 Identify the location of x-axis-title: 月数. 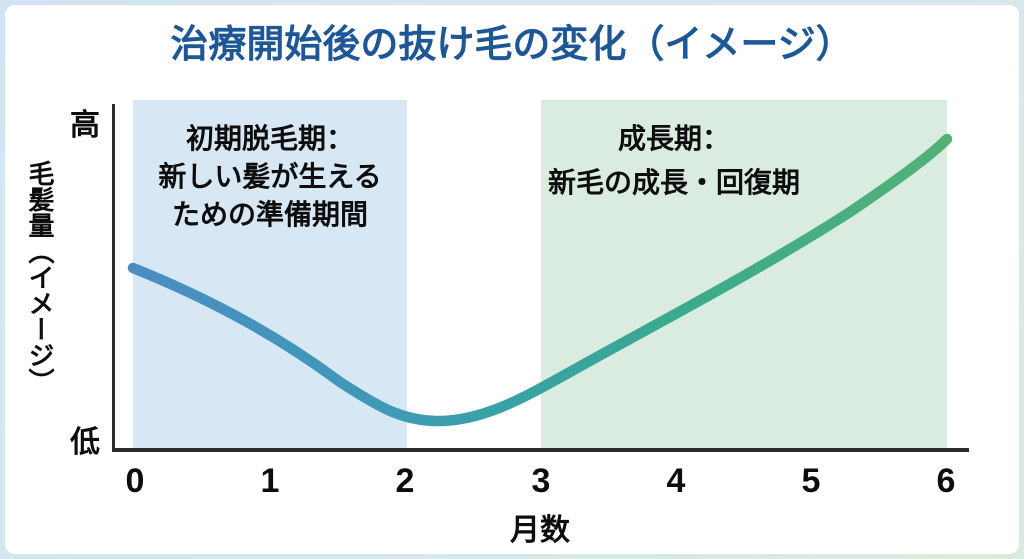
(540, 530).